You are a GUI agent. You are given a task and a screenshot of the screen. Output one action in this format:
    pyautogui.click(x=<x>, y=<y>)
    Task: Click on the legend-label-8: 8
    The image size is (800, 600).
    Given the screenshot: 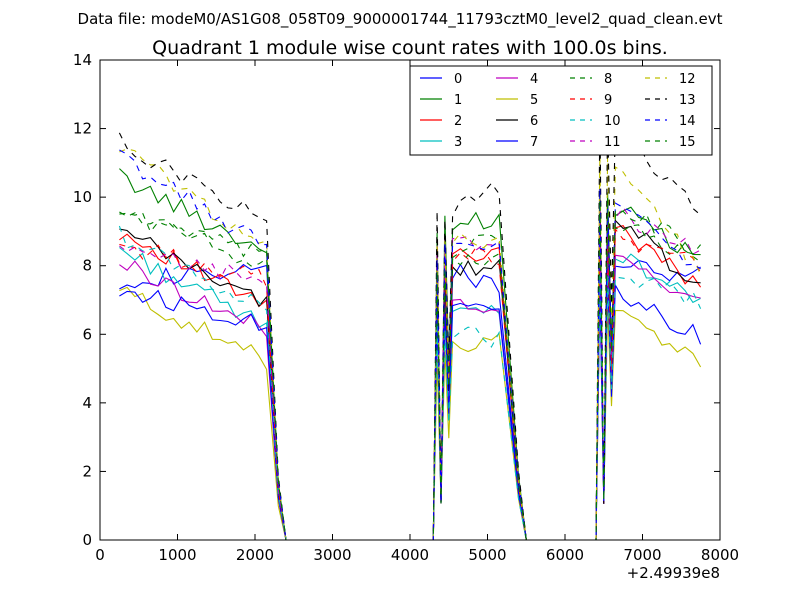 What is the action you would take?
    pyautogui.click(x=608, y=79)
    